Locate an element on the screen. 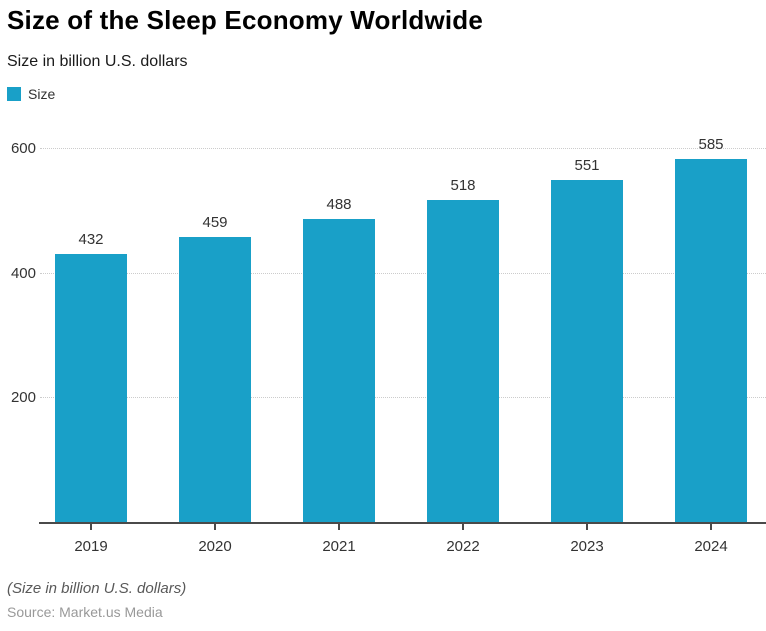 This screenshot has height=631, width=766. x-axis-label: 2019 is located at coordinates (91, 546).